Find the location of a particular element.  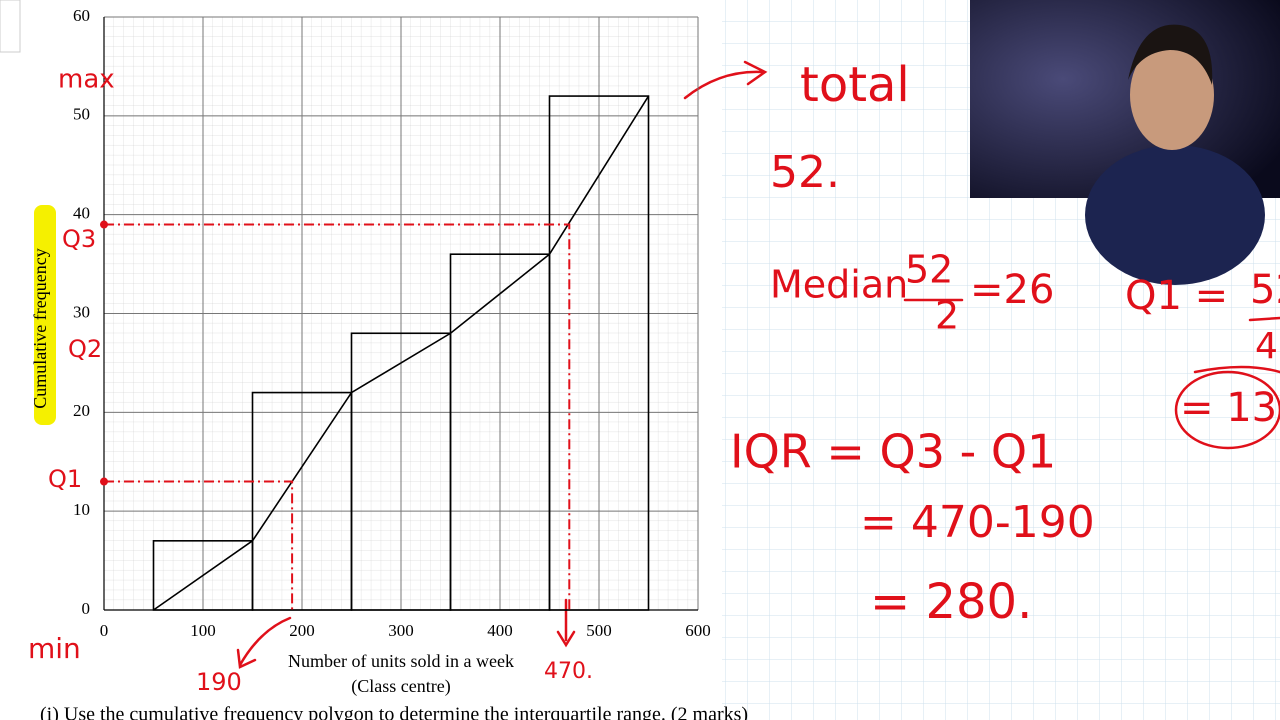

y-tick-label: 20 is located at coordinates (81, 410).